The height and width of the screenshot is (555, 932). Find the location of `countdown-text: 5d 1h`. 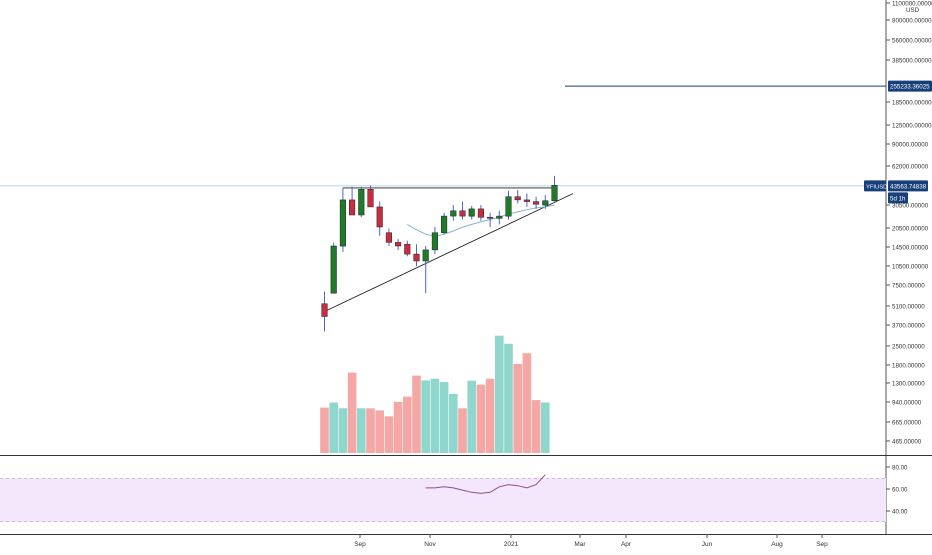

countdown-text: 5d 1h is located at coordinates (898, 198).